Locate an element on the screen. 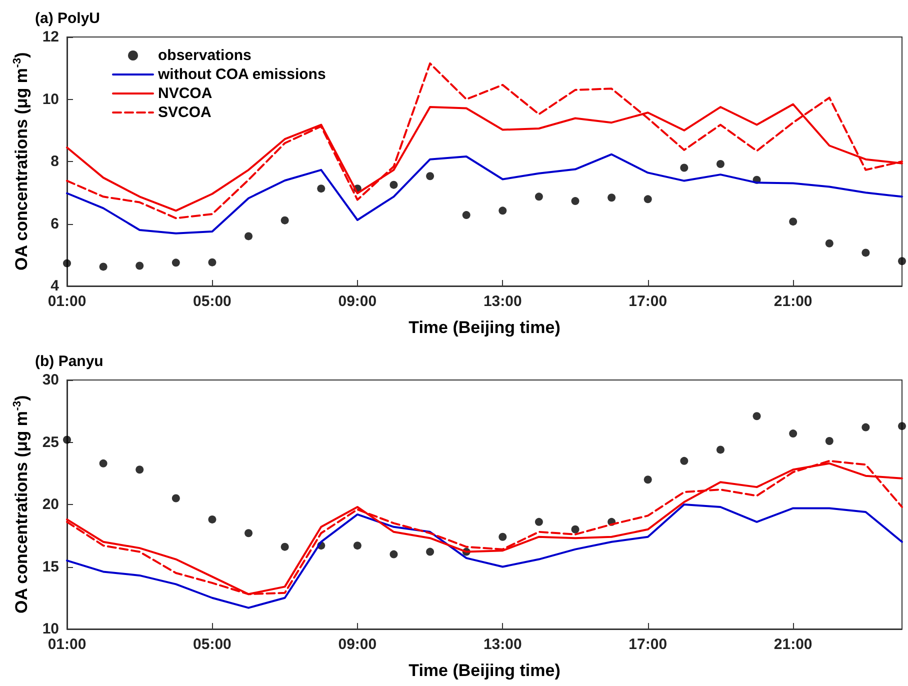 The width and height of the screenshot is (908, 686). y-tick-label: 15 is located at coordinates (50, 567).